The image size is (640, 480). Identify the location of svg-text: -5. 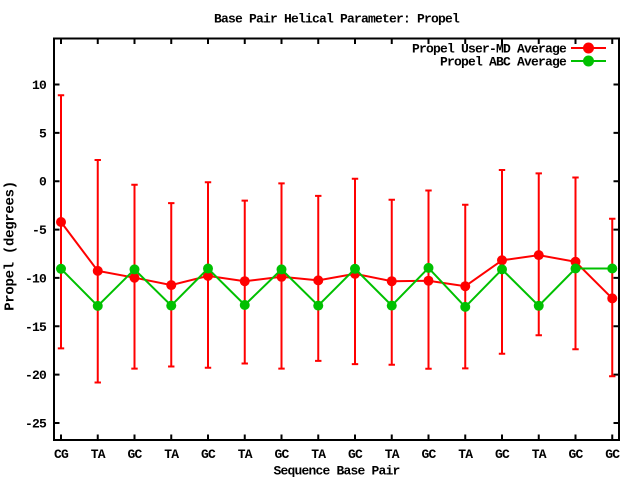
(39, 230).